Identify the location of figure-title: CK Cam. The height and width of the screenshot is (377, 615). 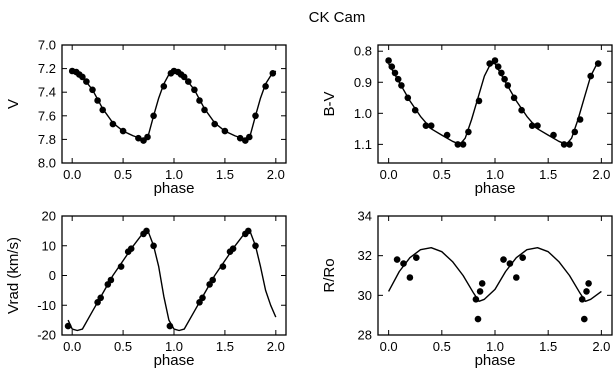
(337, 17).